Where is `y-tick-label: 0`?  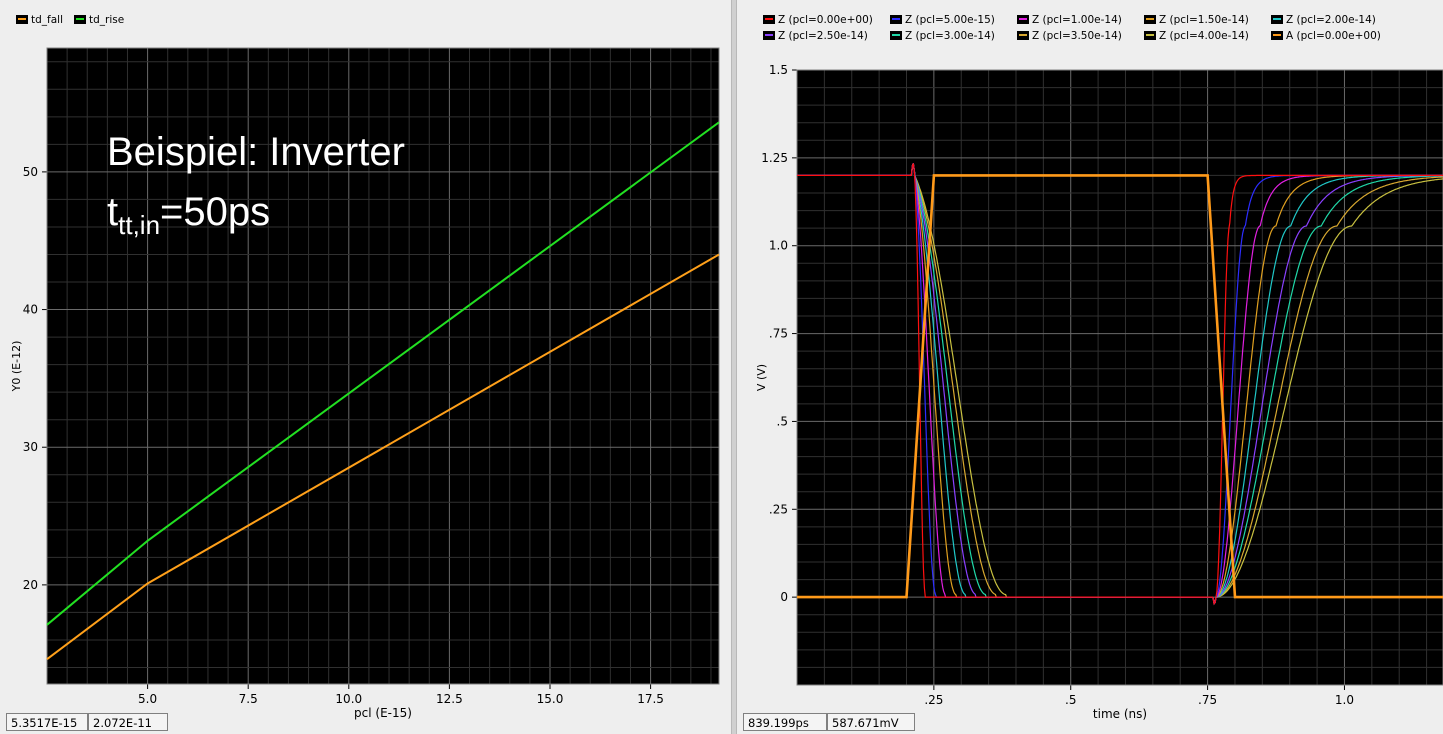
y-tick-label: 0 is located at coordinates (784, 597).